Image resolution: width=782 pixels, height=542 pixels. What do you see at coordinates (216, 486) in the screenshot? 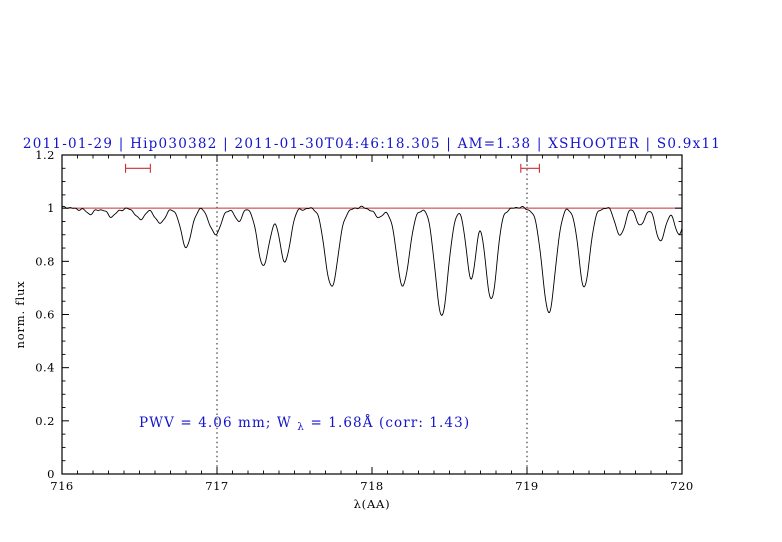
I see `x-tick-label: 717` at bounding box center [216, 486].